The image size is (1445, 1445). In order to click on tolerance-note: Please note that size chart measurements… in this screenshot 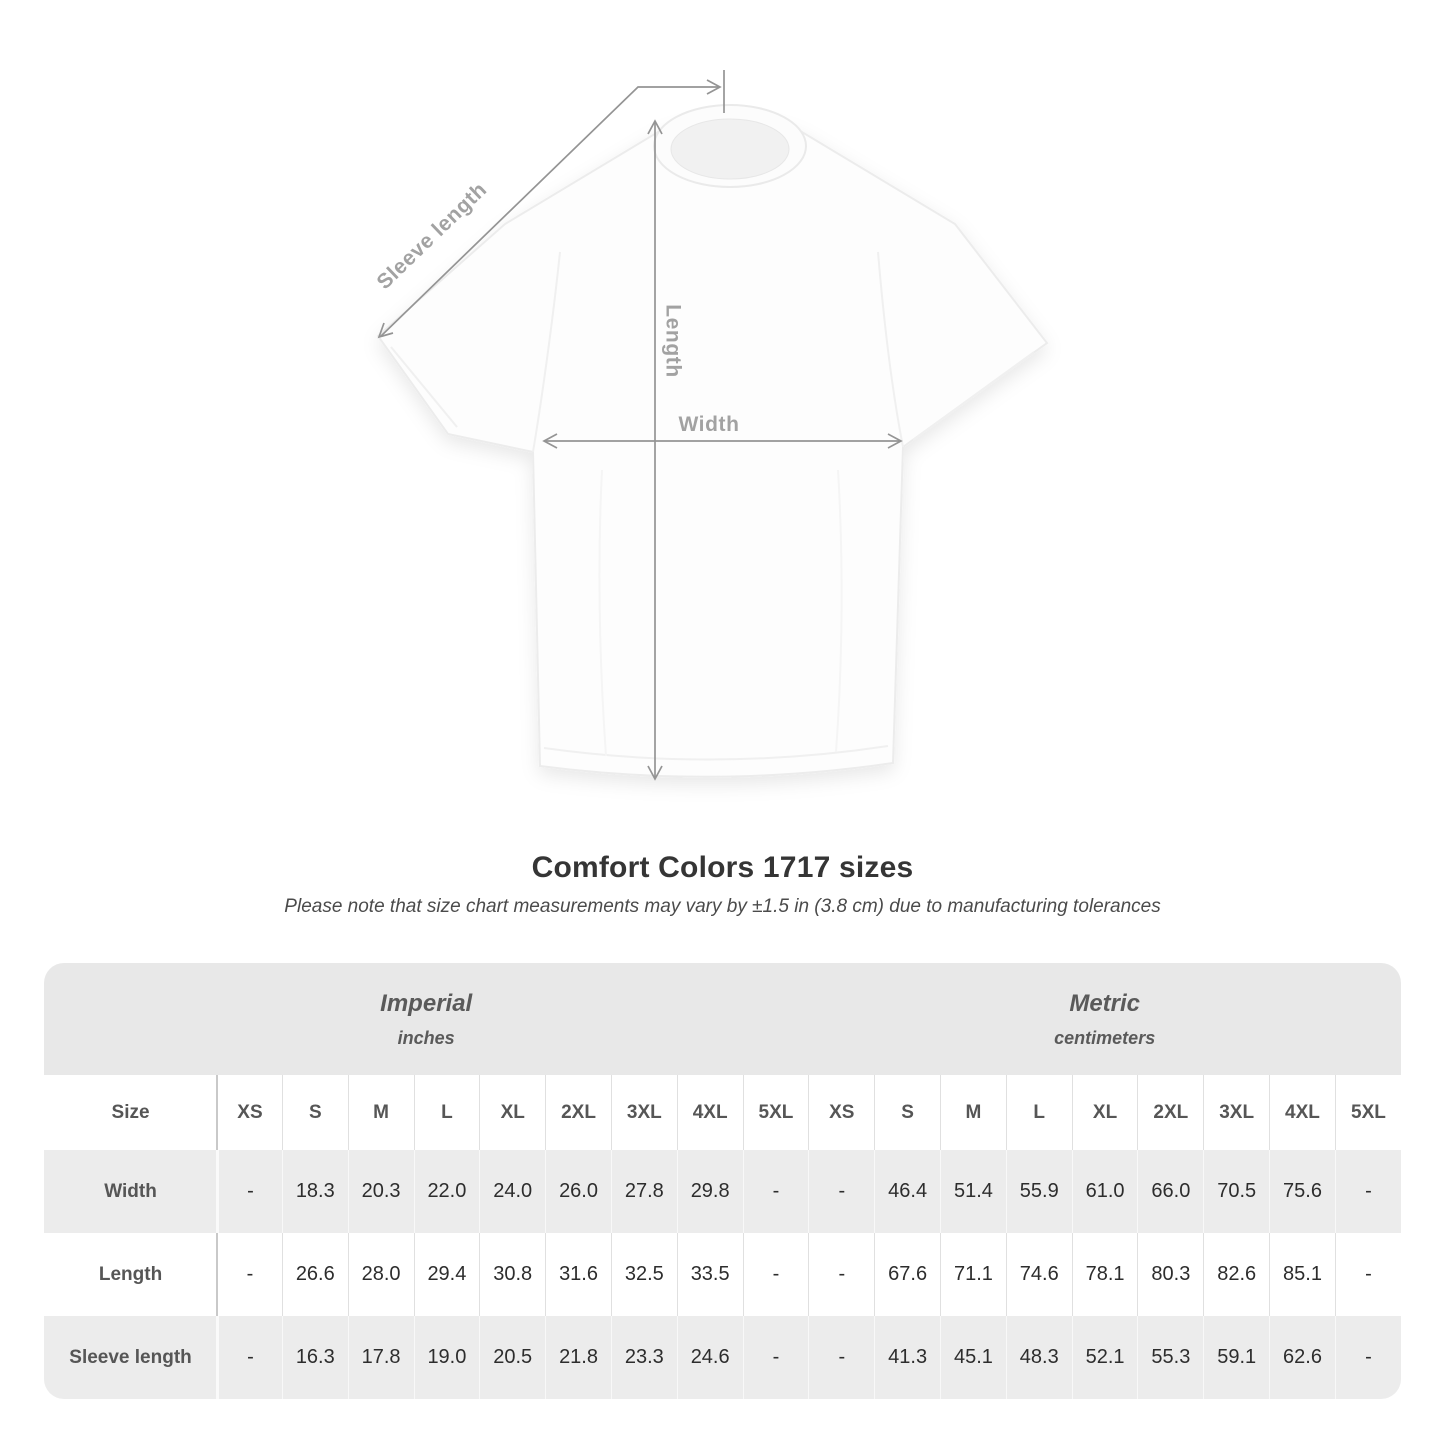, I will do `click(722, 906)`.